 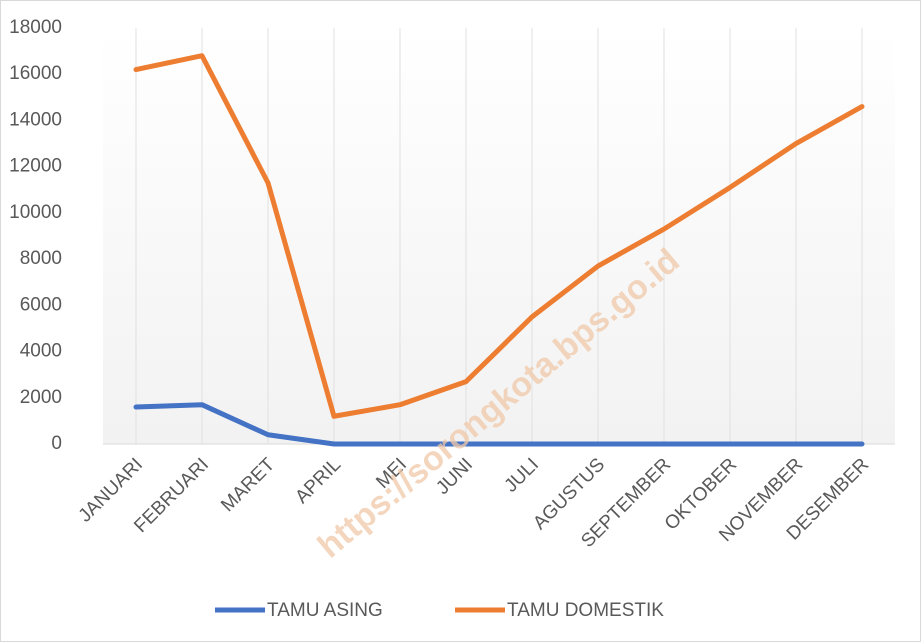 What do you see at coordinates (35, 166) in the screenshot?
I see `y-tick-label: 12000` at bounding box center [35, 166].